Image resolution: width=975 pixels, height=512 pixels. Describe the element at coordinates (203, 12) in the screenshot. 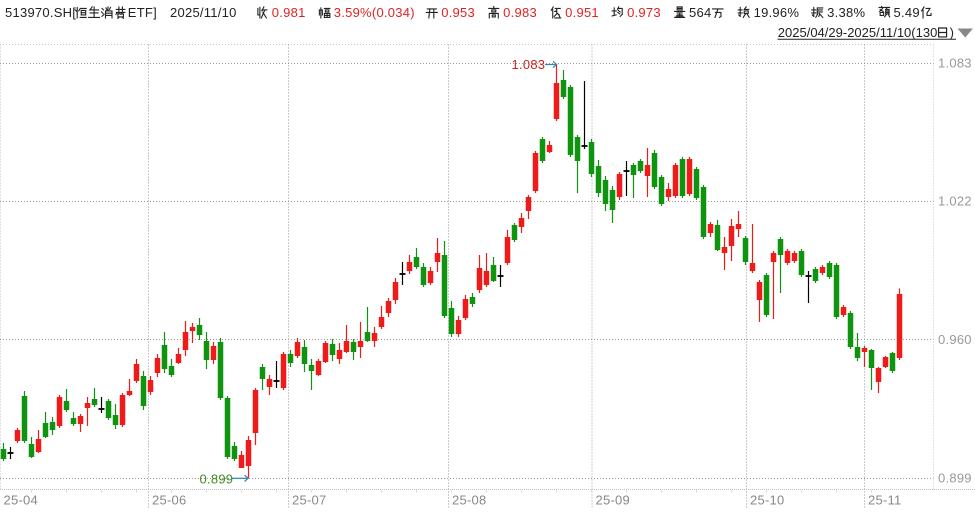

I see `svg-text: 2025/11/10` at that location.